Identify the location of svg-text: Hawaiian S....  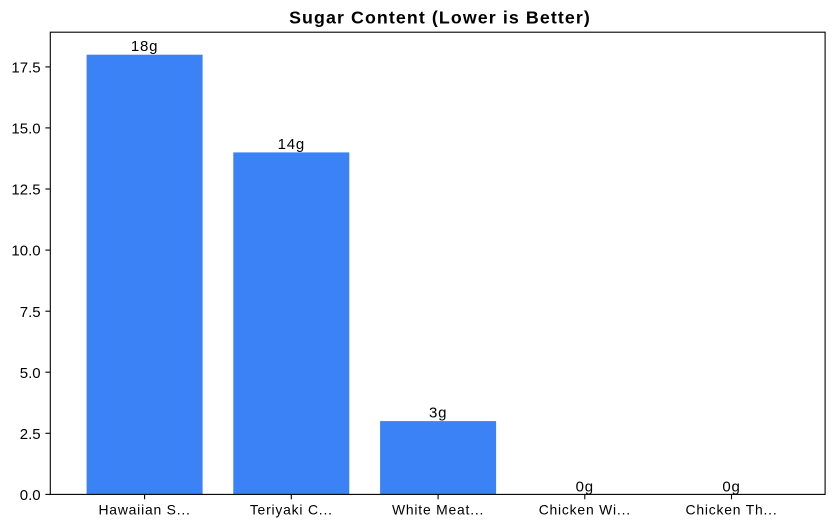
(144, 509).